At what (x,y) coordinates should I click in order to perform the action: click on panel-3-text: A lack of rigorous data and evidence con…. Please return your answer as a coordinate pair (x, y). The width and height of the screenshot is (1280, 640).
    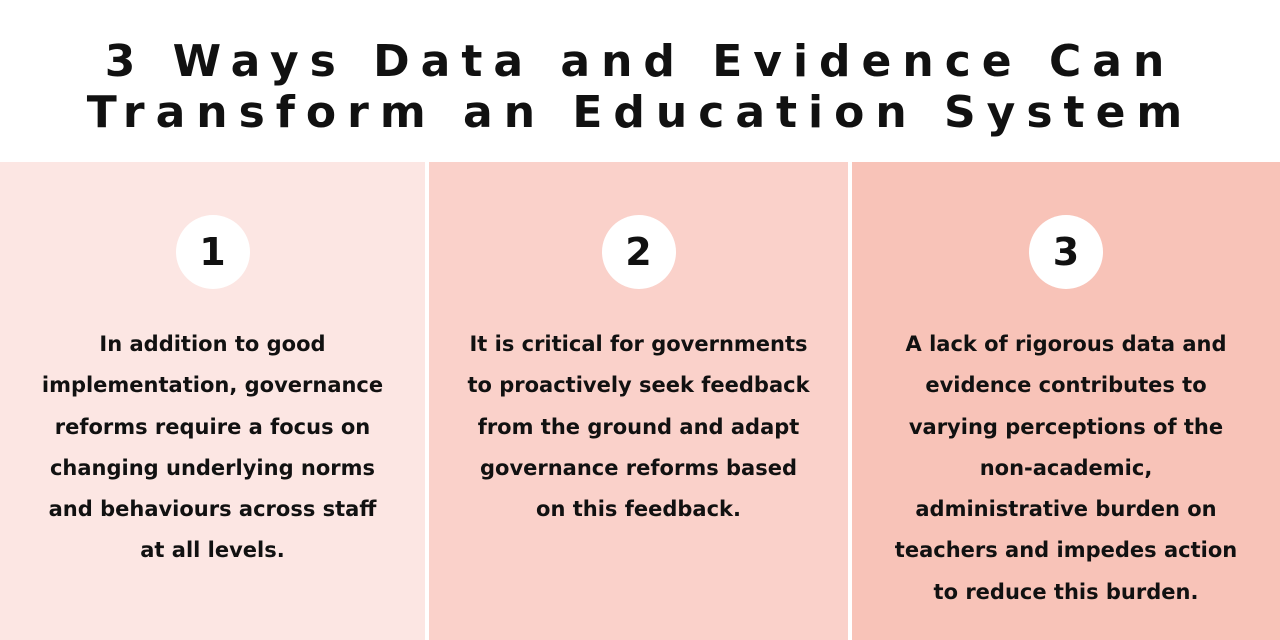
    Looking at the image, I should click on (1066, 468).